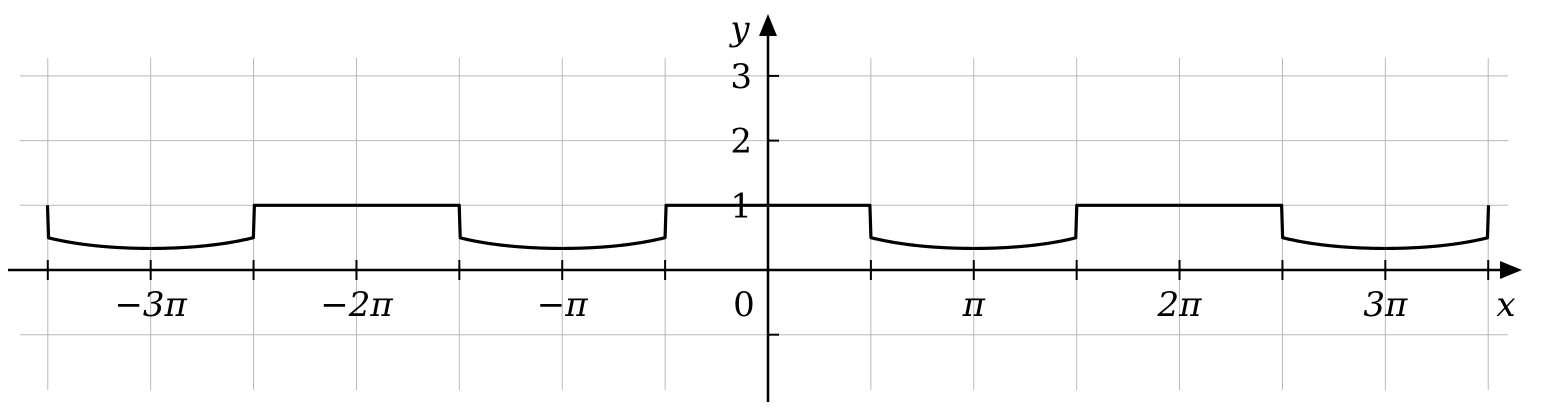  I want to click on y-tick-label: 2, so click(741, 142).